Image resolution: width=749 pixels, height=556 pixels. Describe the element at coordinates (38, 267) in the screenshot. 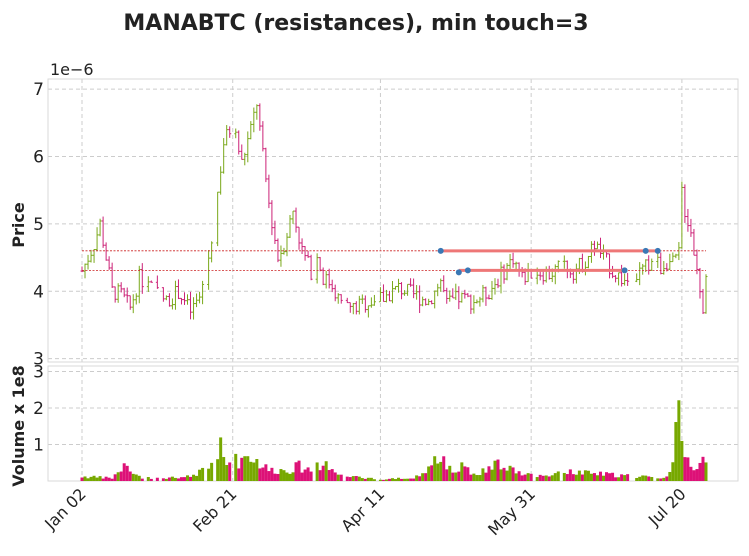

I see `y-axis-ticks: 3 4 5 6 7 1 2 3` at that location.